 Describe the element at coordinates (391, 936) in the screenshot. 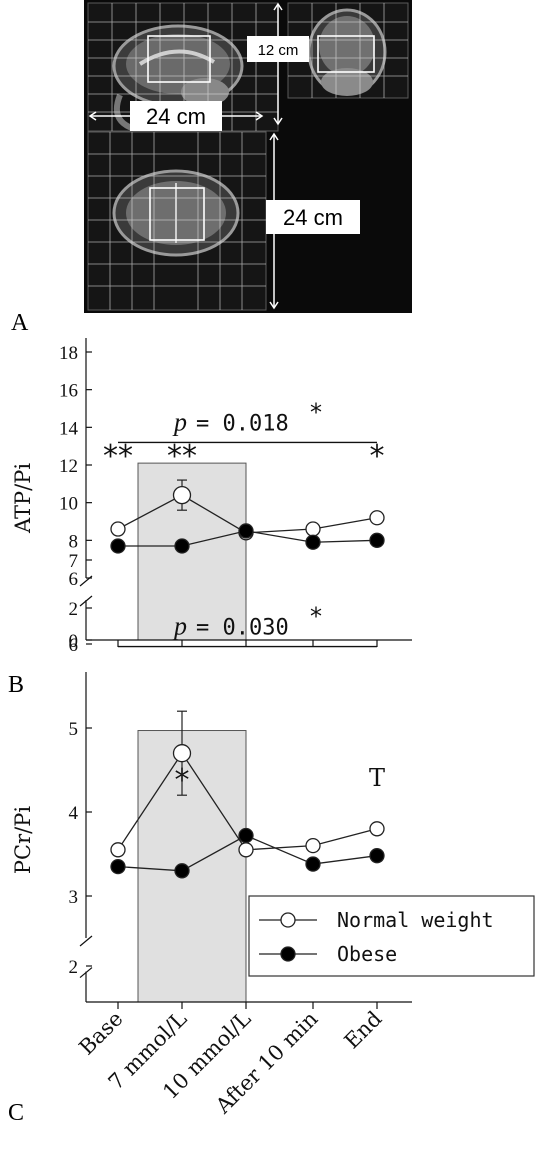

I see `legend-box` at that location.